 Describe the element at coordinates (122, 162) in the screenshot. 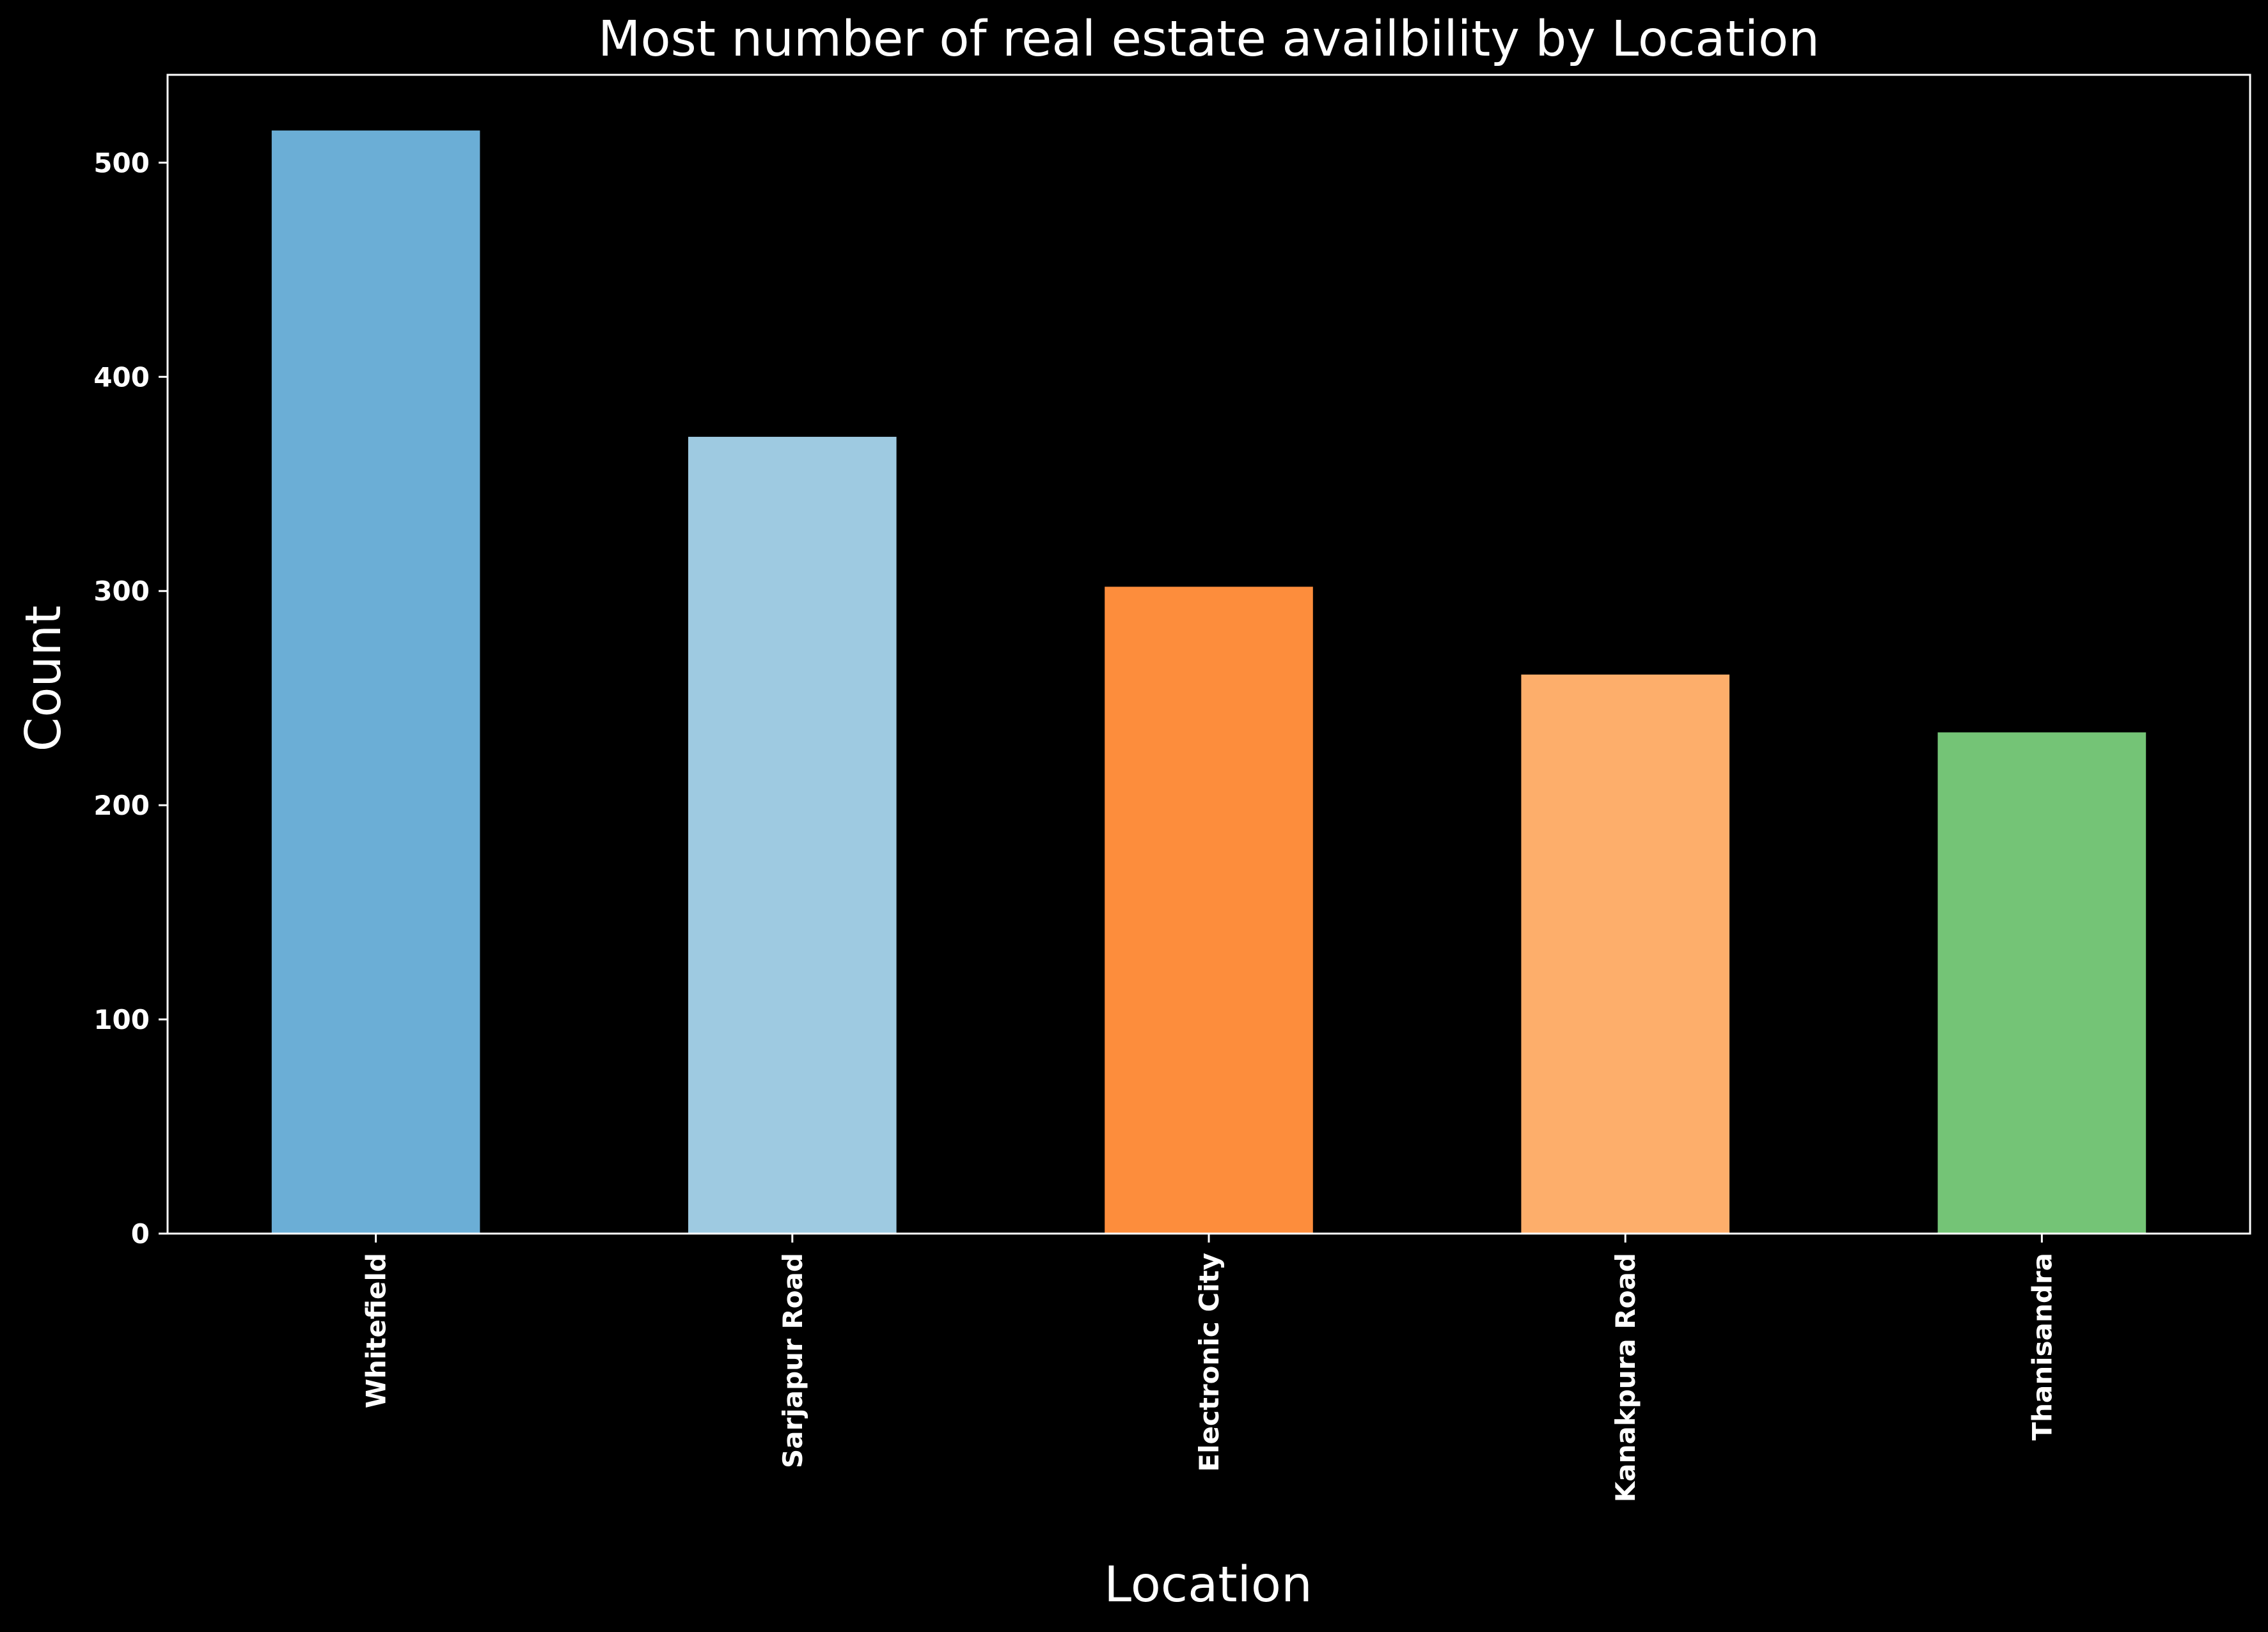

I see `y-tick-label: 500` at that location.